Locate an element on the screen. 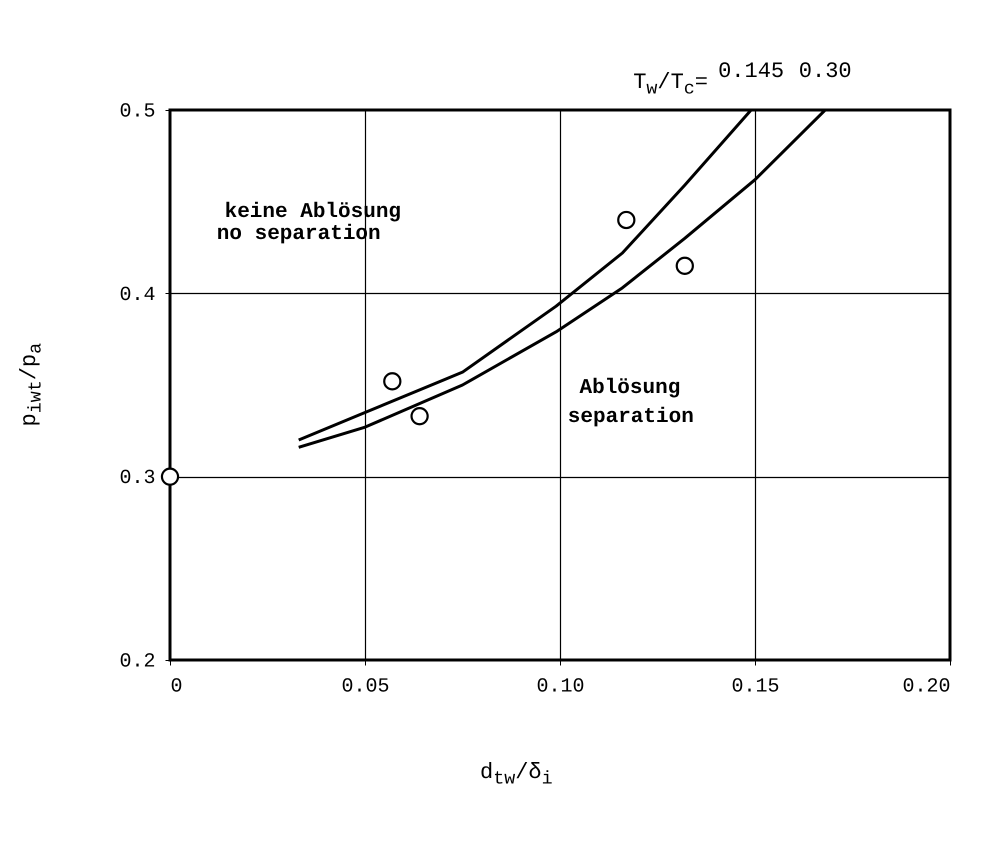 The height and width of the screenshot is (851, 992). y-tick-label: 0.3 is located at coordinates (137, 478).